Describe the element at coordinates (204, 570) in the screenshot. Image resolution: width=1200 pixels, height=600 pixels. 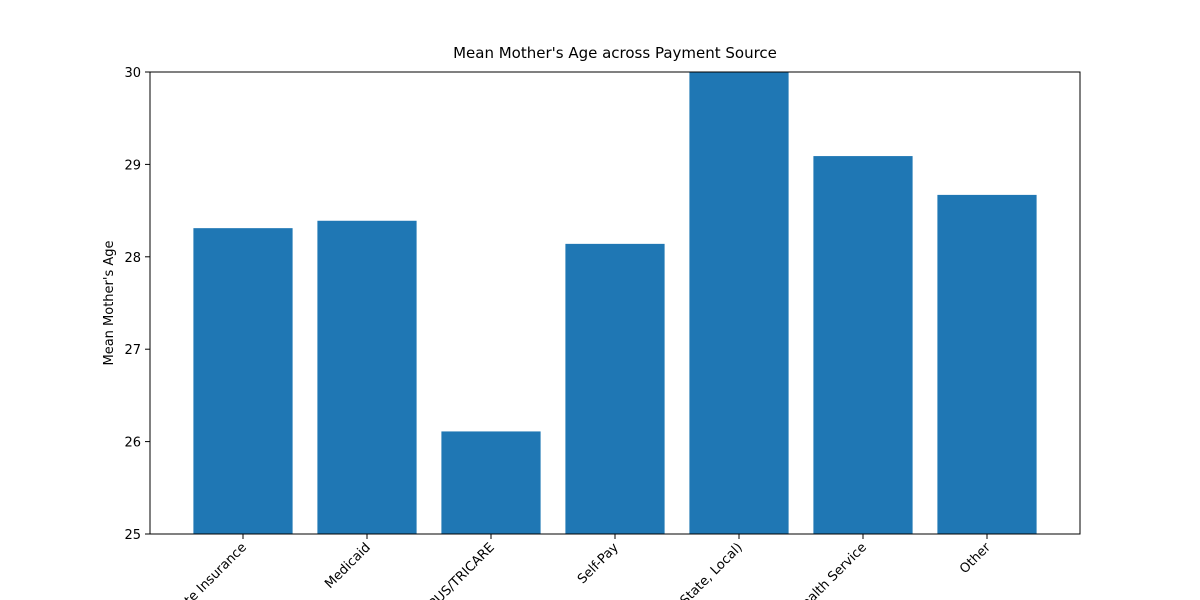
I see `x-tick-label: Private Insurance` at that location.